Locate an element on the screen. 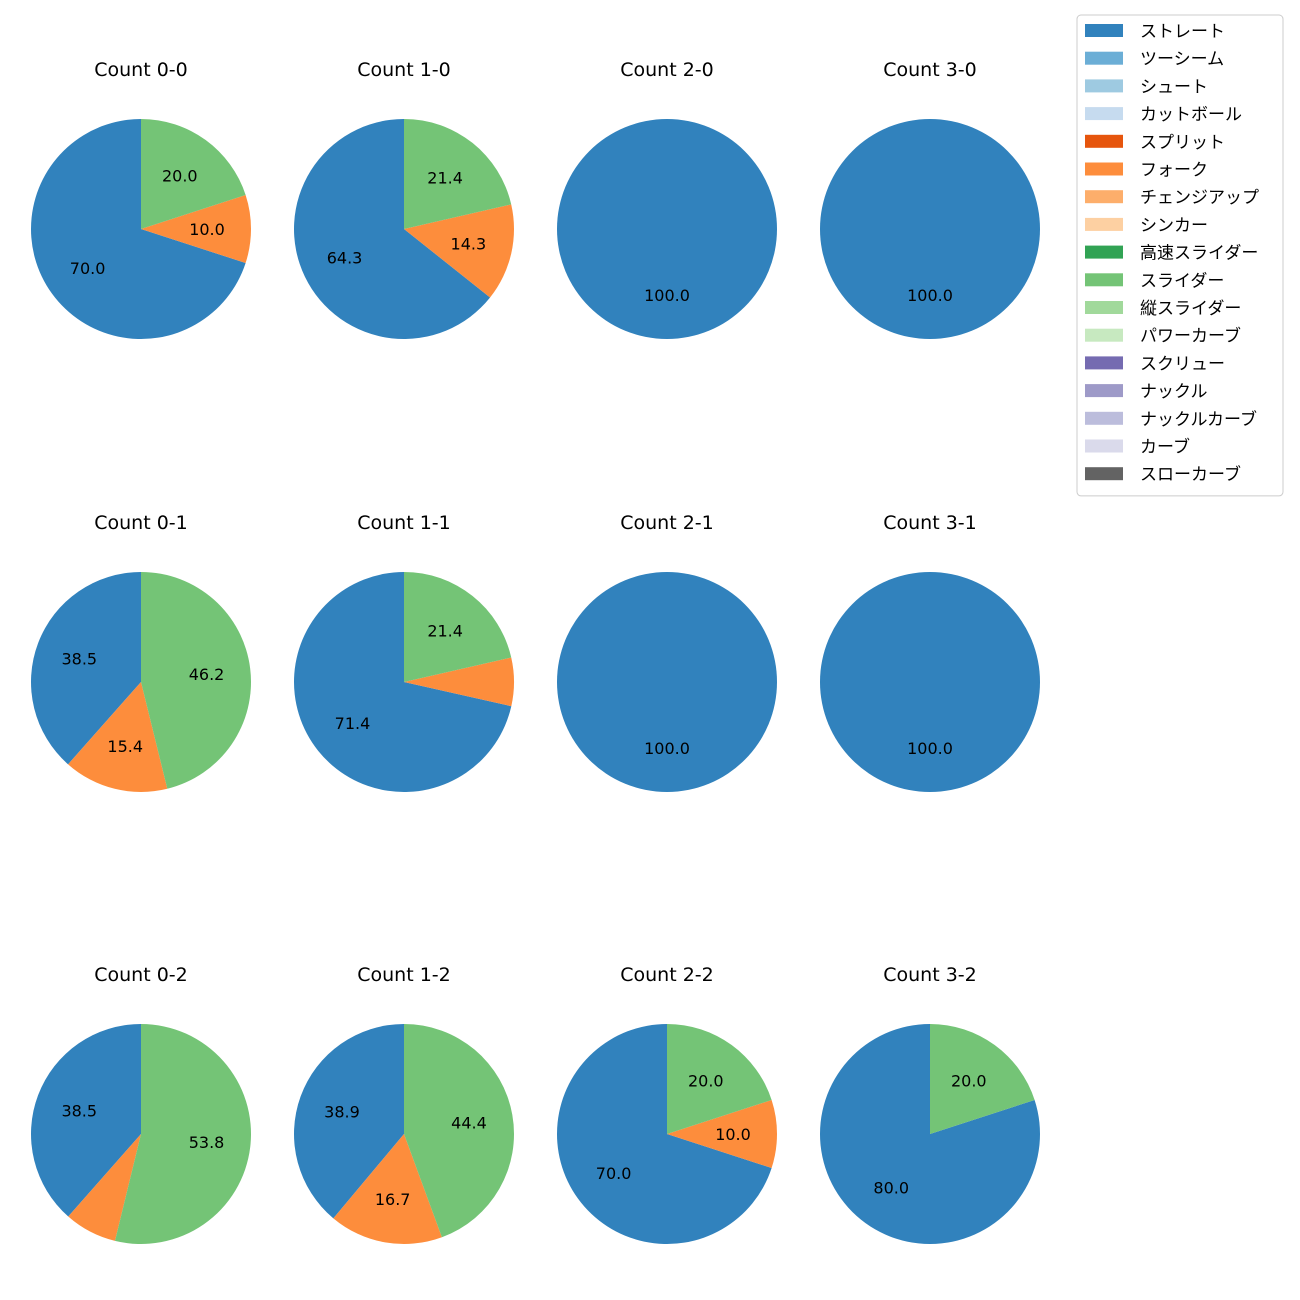 The width and height of the screenshot is (1300, 1300). legend-item: パワーカーブ is located at coordinates (1163, 336).